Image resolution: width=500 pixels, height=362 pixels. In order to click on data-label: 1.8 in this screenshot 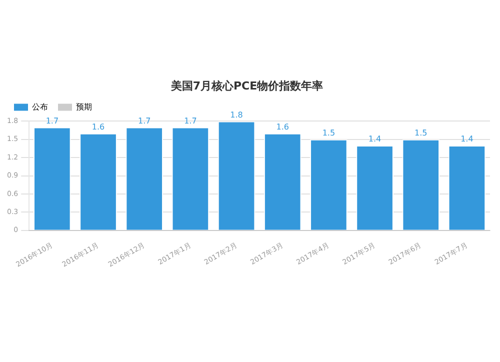, I will do `click(236, 115)`.